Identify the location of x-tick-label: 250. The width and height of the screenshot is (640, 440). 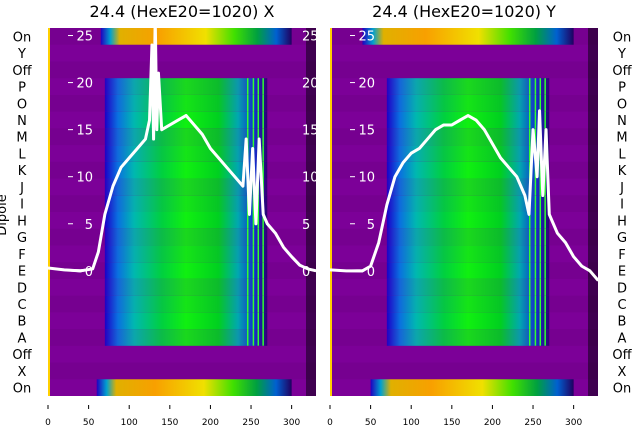
(250, 423).